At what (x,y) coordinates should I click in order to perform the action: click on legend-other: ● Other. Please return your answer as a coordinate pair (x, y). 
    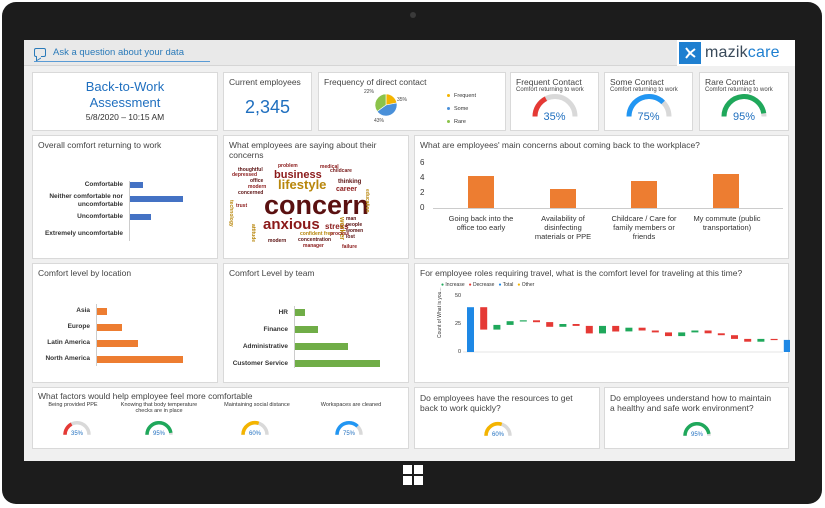
    Looking at the image, I should click on (526, 285).